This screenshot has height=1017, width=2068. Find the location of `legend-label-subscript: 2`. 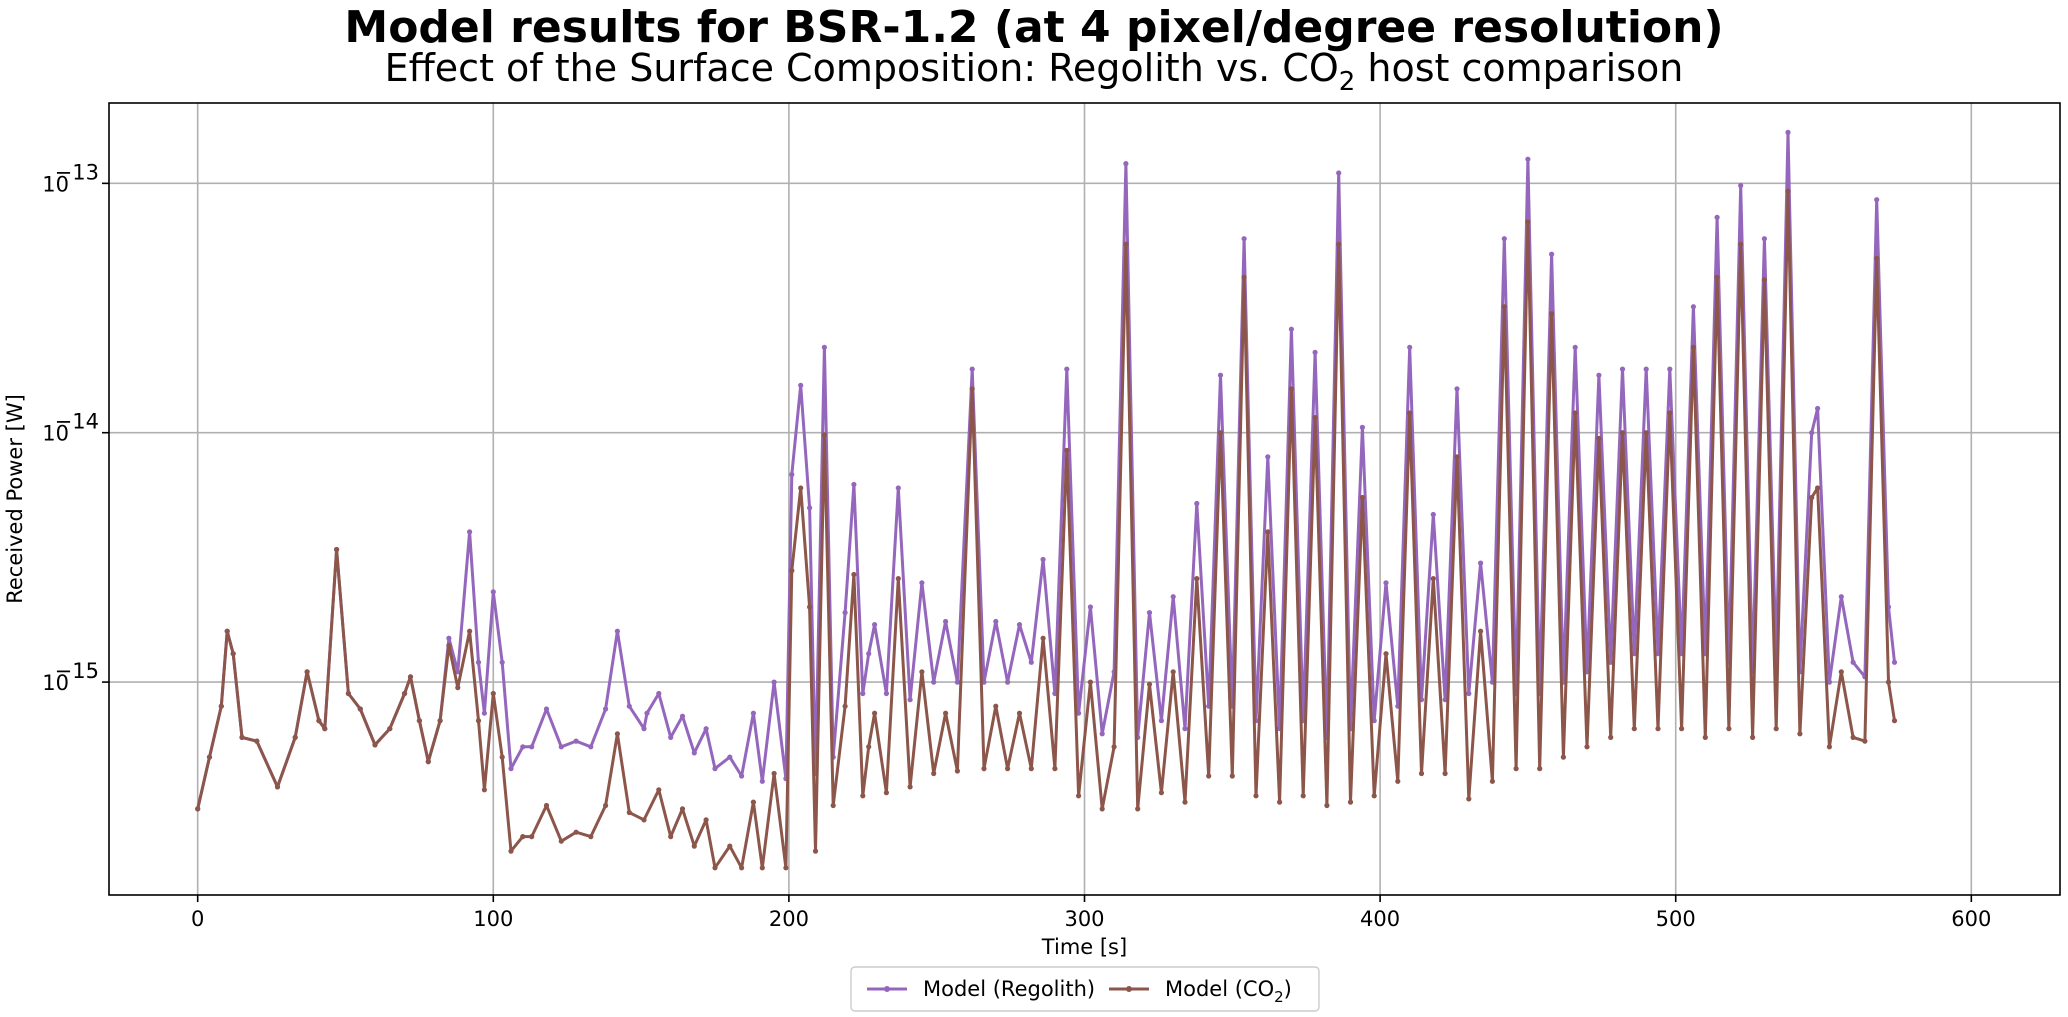

legend-label-subscript: 2 is located at coordinates (1279, 997).